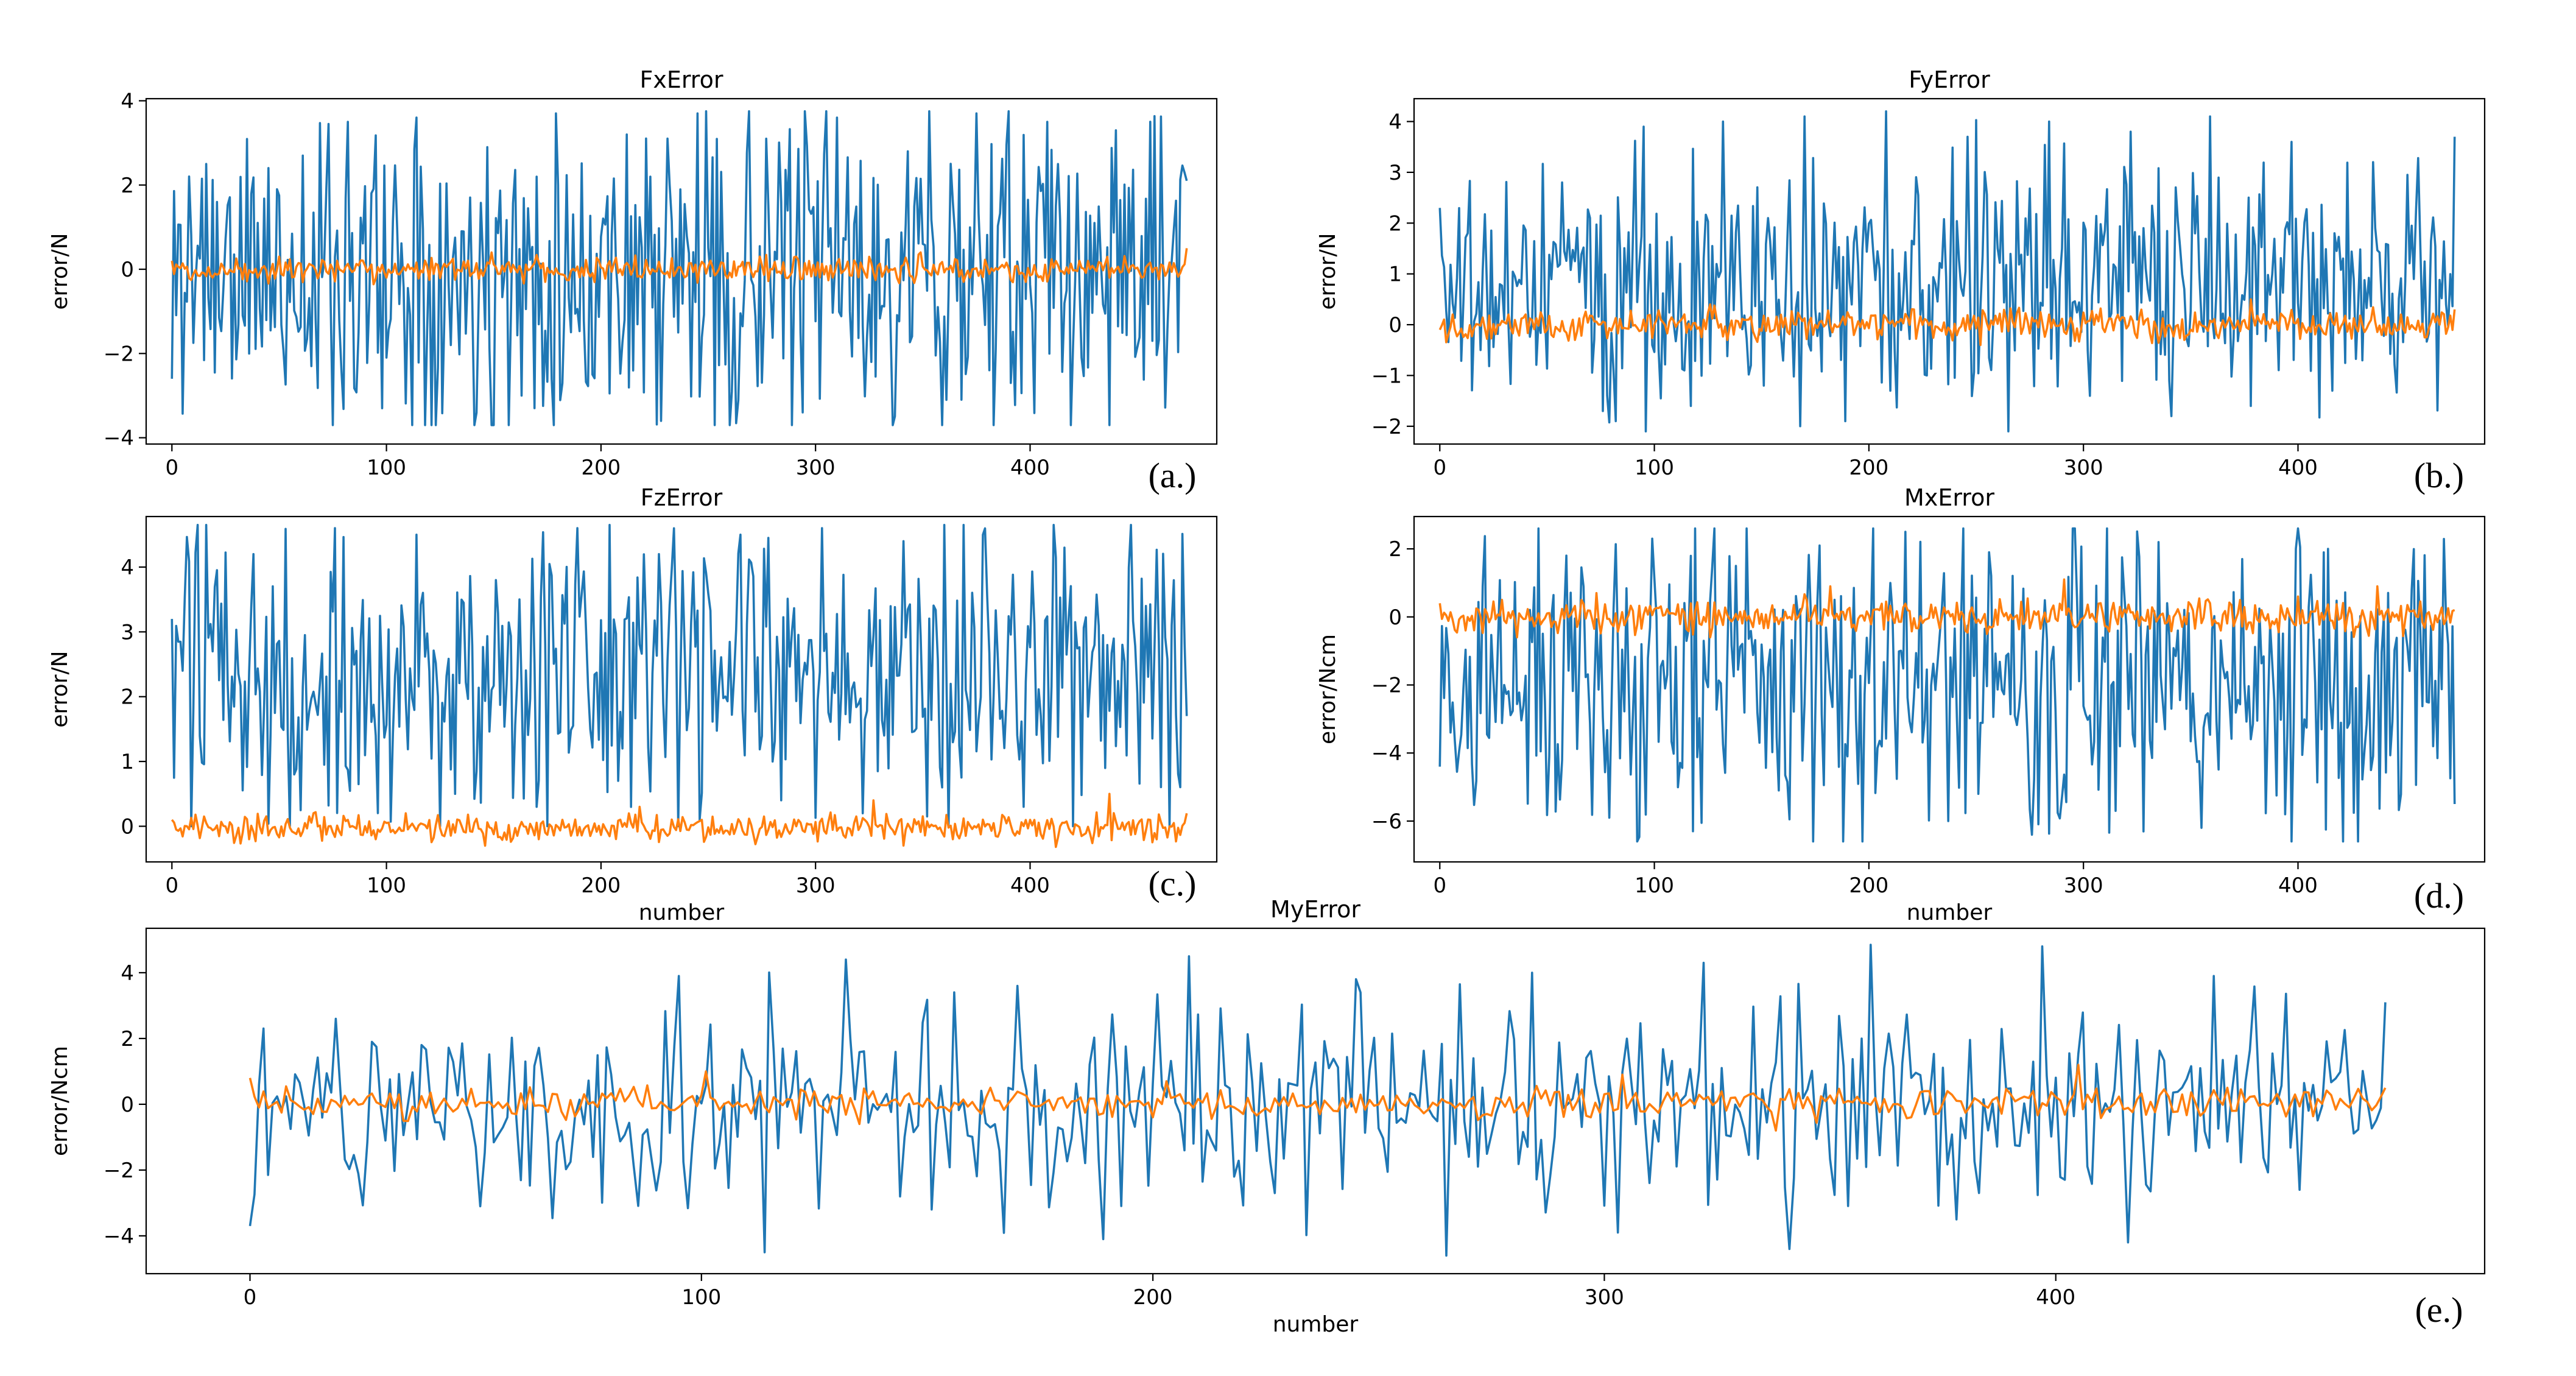  I want to click on x-tick-label-b-200: 200, so click(1868, 468).